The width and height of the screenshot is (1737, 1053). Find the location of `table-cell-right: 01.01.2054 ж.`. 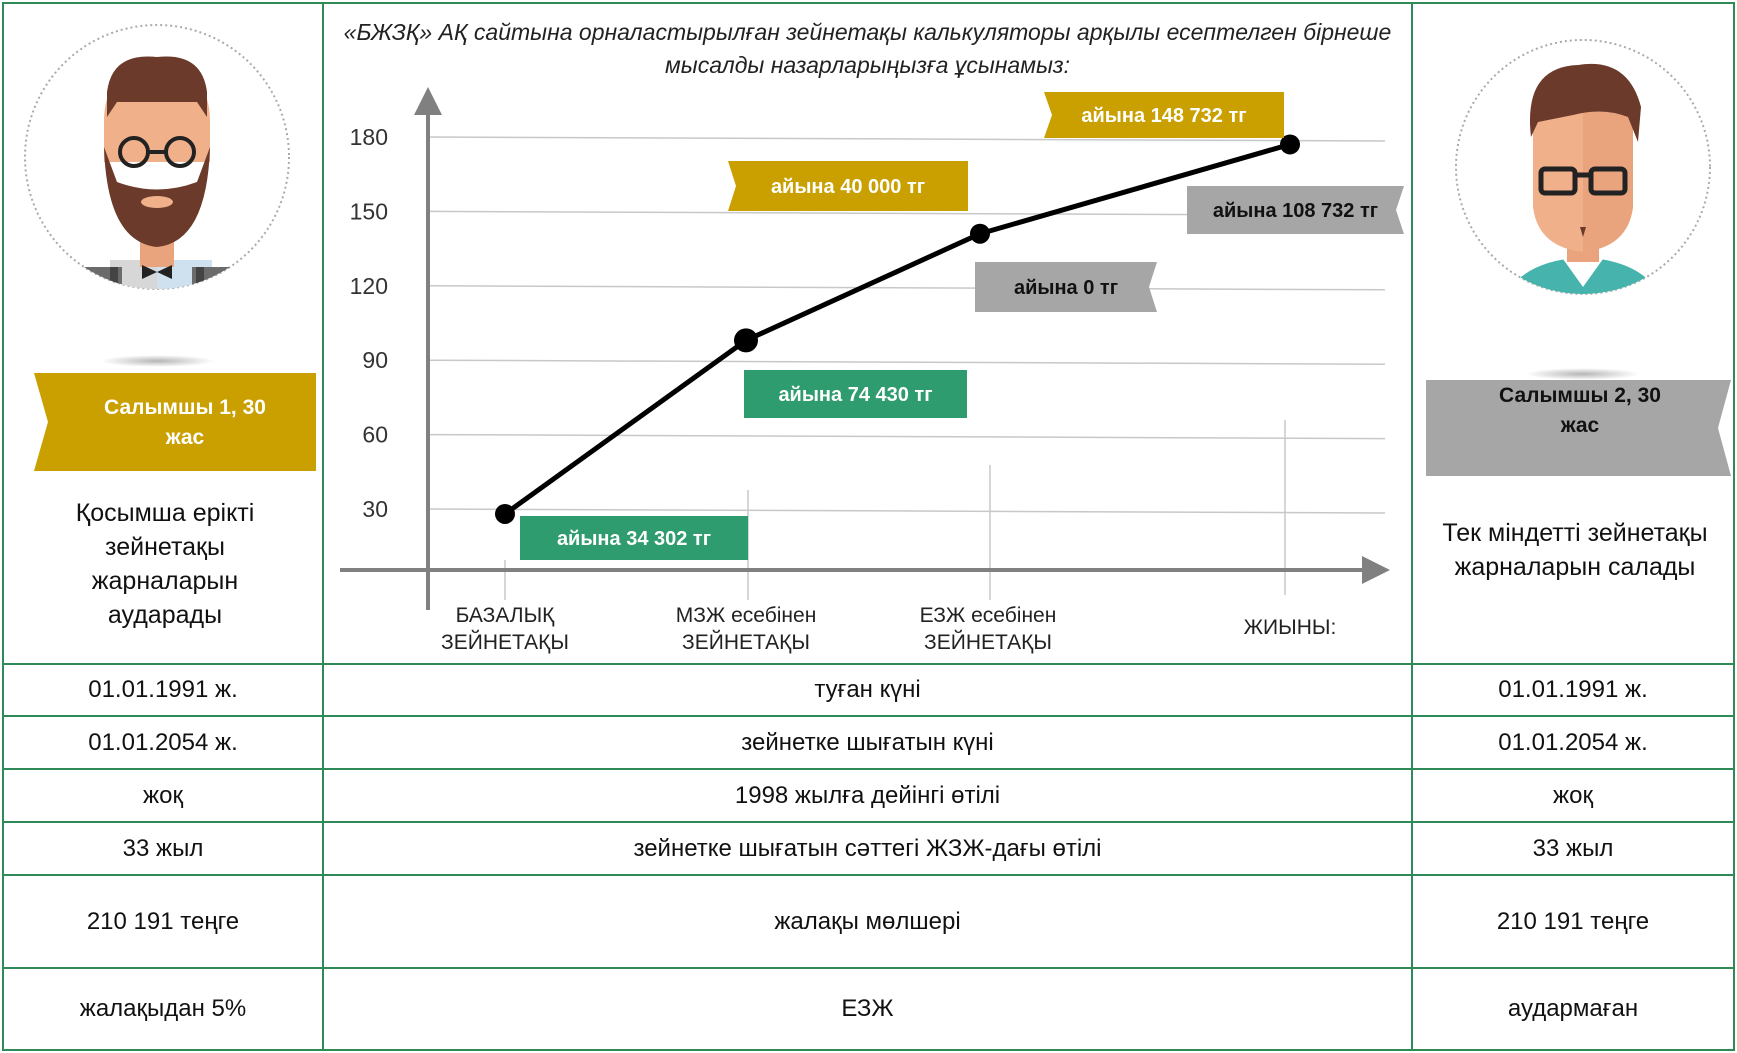

table-cell-right: 01.01.2054 ж. is located at coordinates (1573, 742).